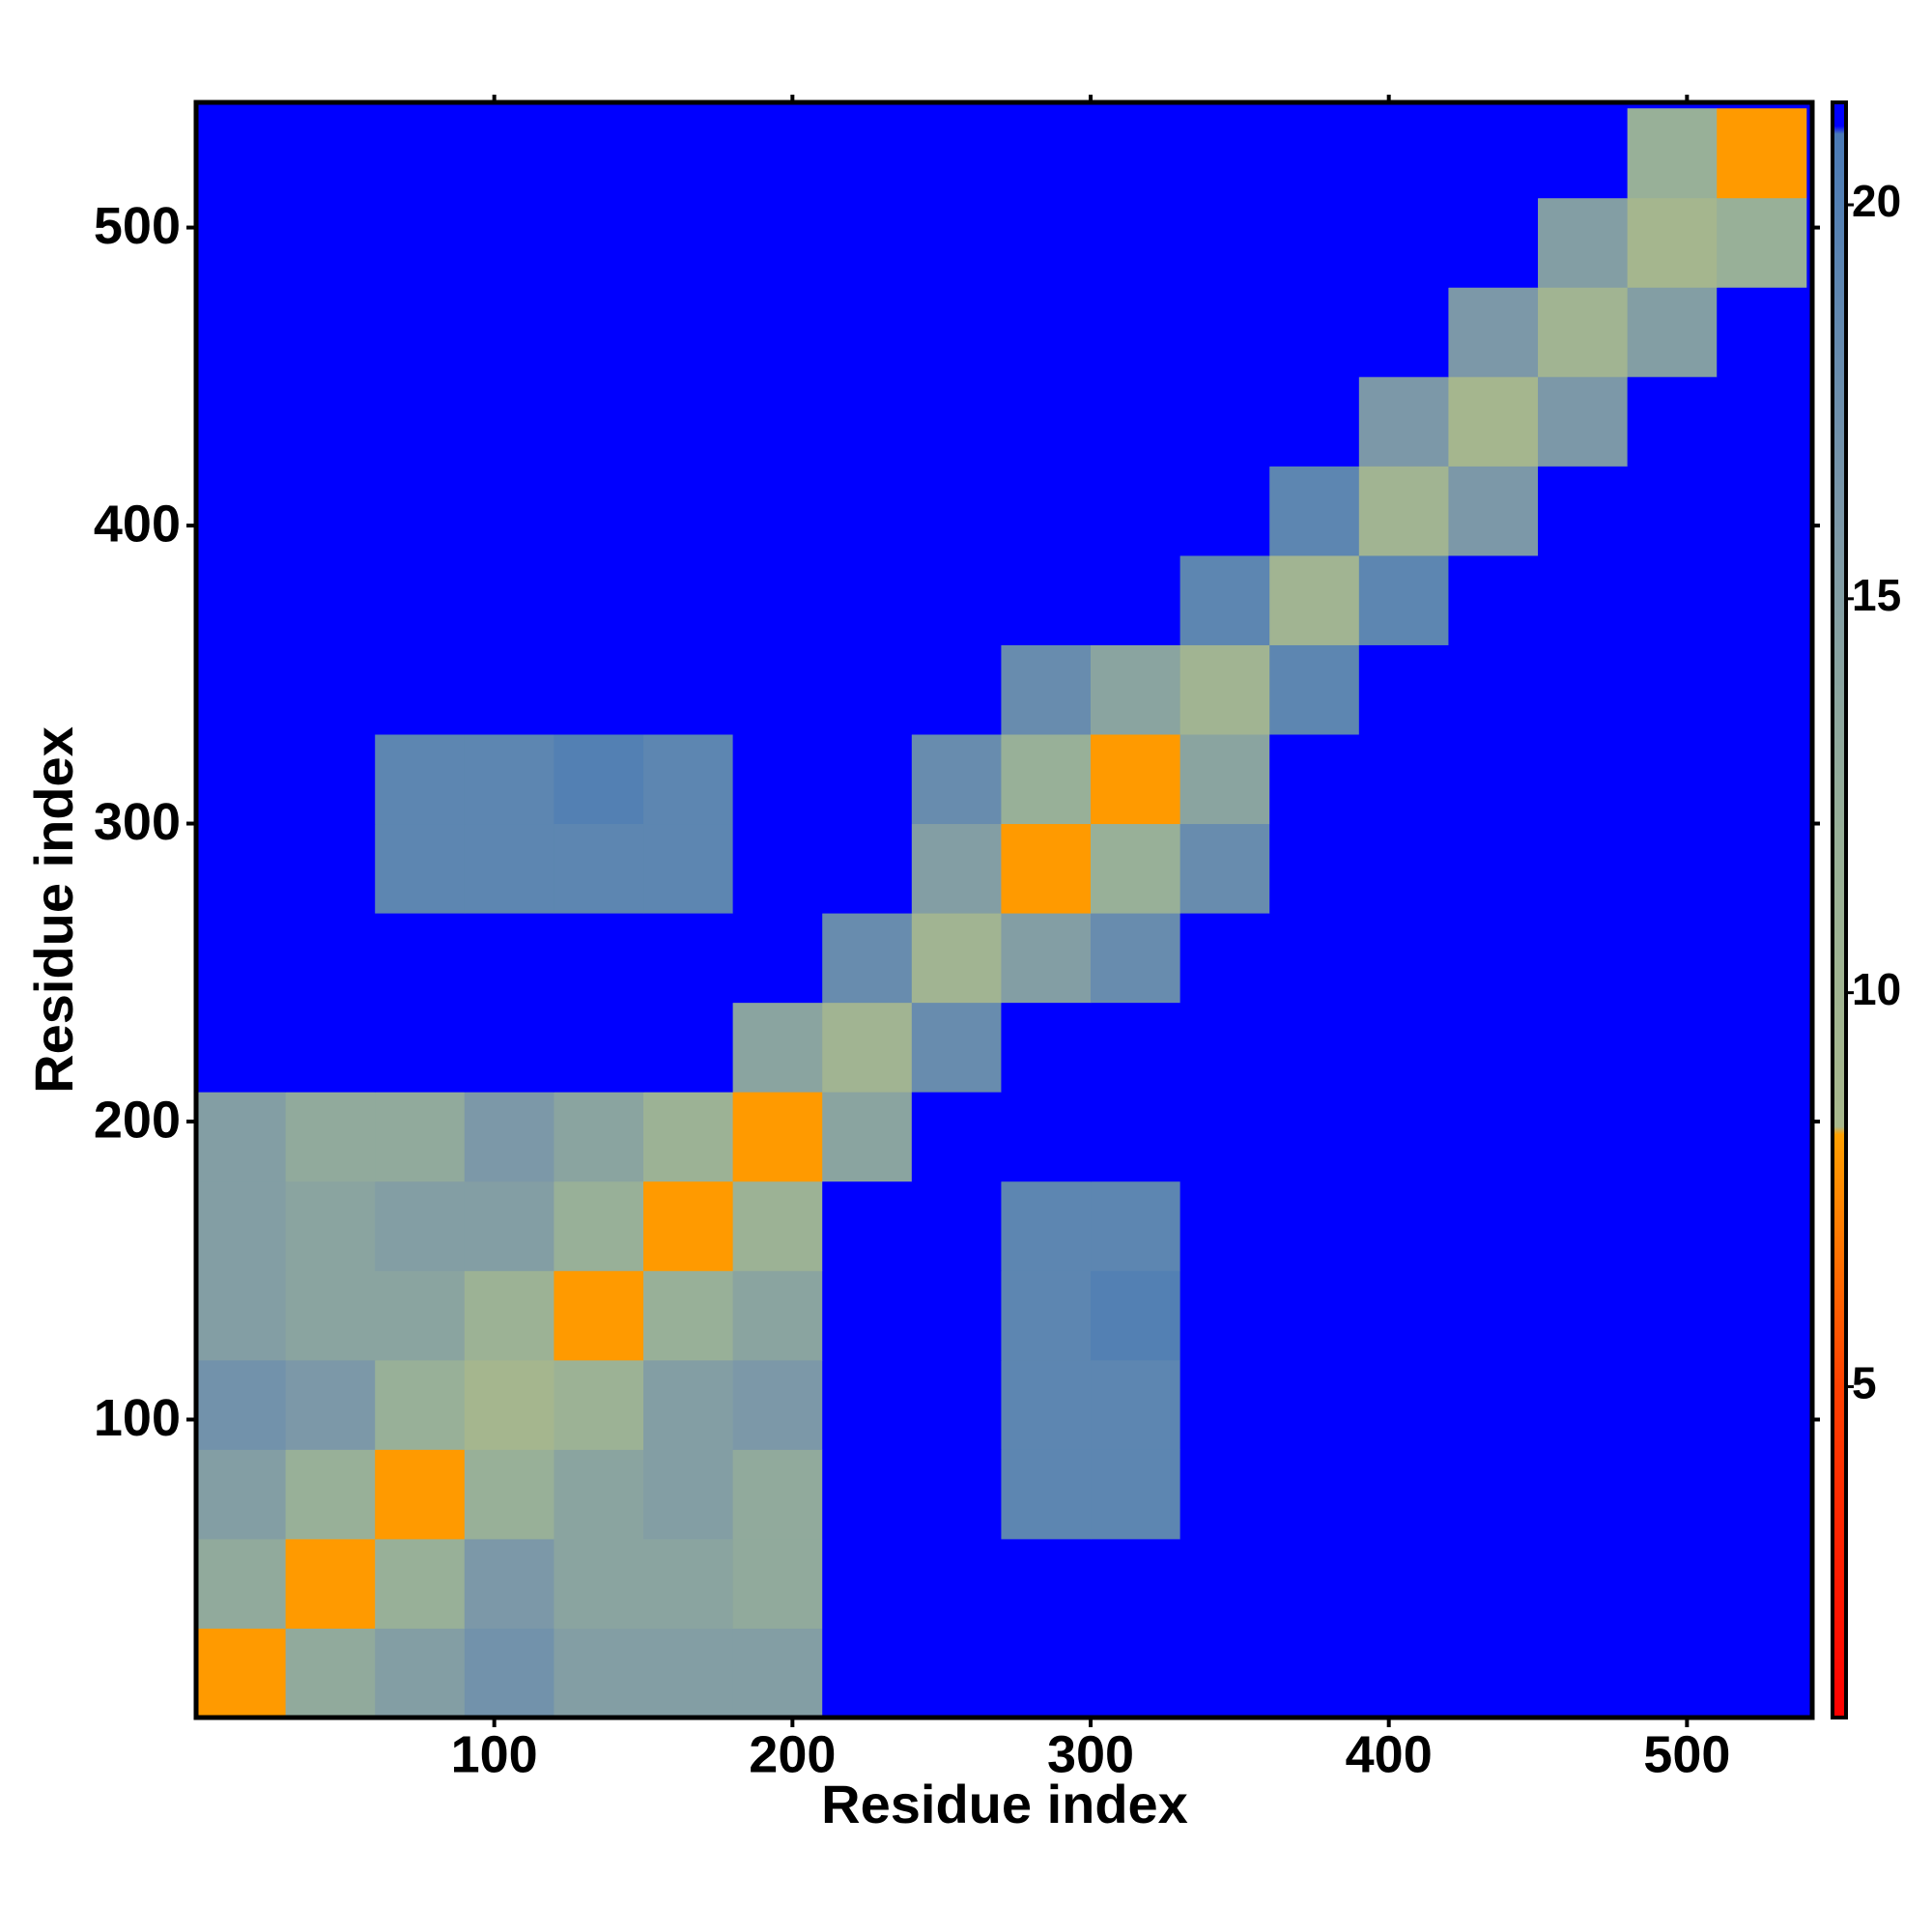  What do you see at coordinates (1839, 909) in the screenshot?
I see `colorbar` at bounding box center [1839, 909].